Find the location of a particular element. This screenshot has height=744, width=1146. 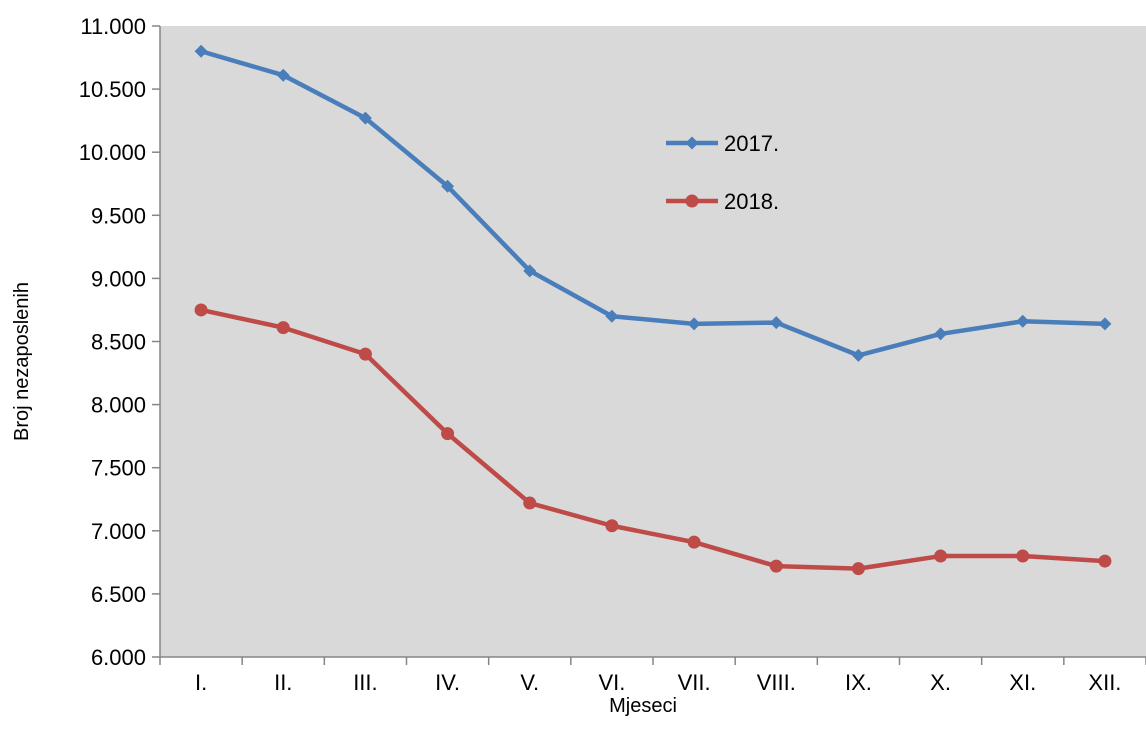

y-axis-title: Broj nezaposlenih is located at coordinates (22, 361).